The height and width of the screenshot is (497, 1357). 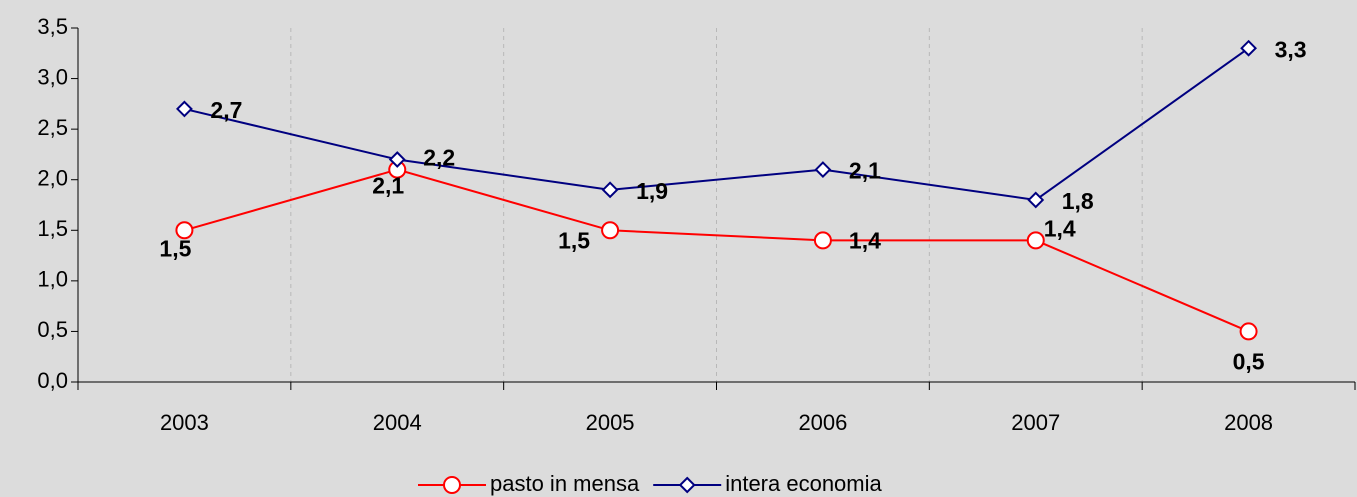 What do you see at coordinates (803, 483) in the screenshot?
I see `legend-label: intera economia` at bounding box center [803, 483].